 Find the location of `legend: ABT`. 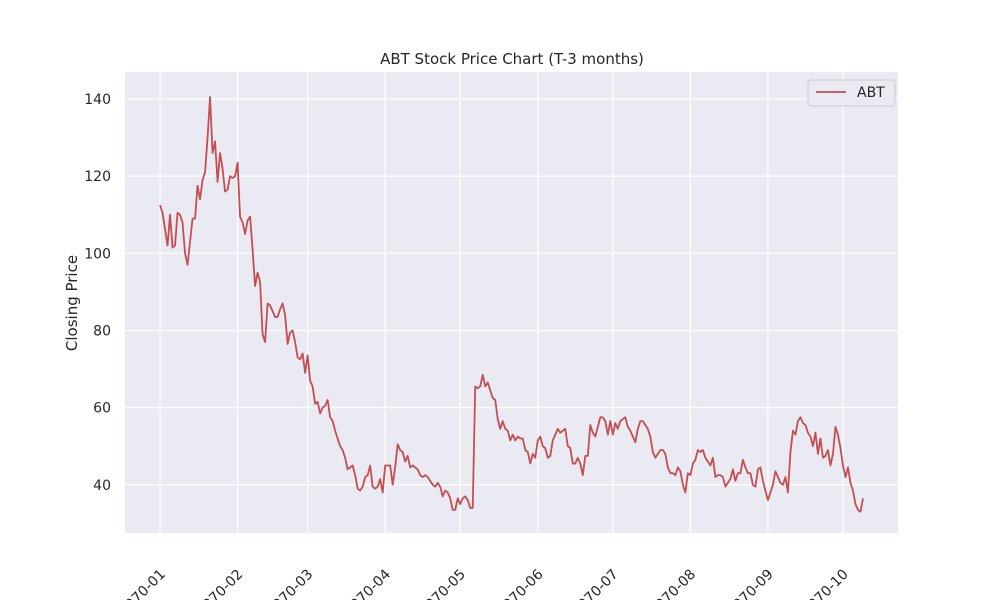

legend: ABT is located at coordinates (851, 93).